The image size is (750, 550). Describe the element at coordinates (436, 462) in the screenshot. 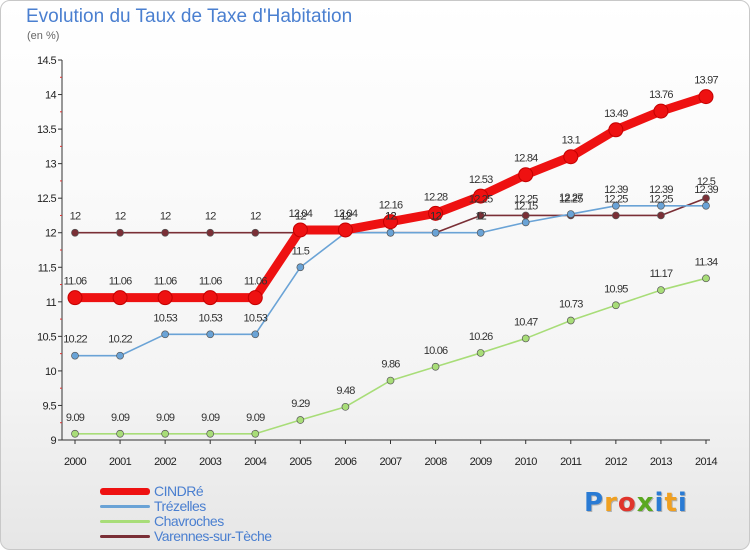

I see `x-tick-label: 2008` at that location.